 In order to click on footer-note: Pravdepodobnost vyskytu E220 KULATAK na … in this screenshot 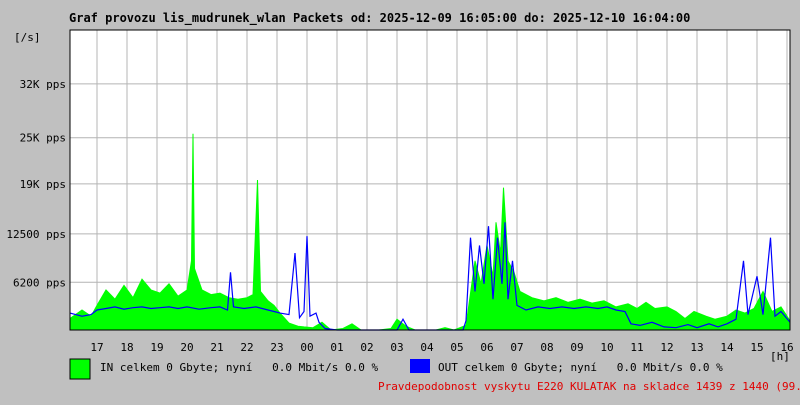, I will do `click(589, 386)`.